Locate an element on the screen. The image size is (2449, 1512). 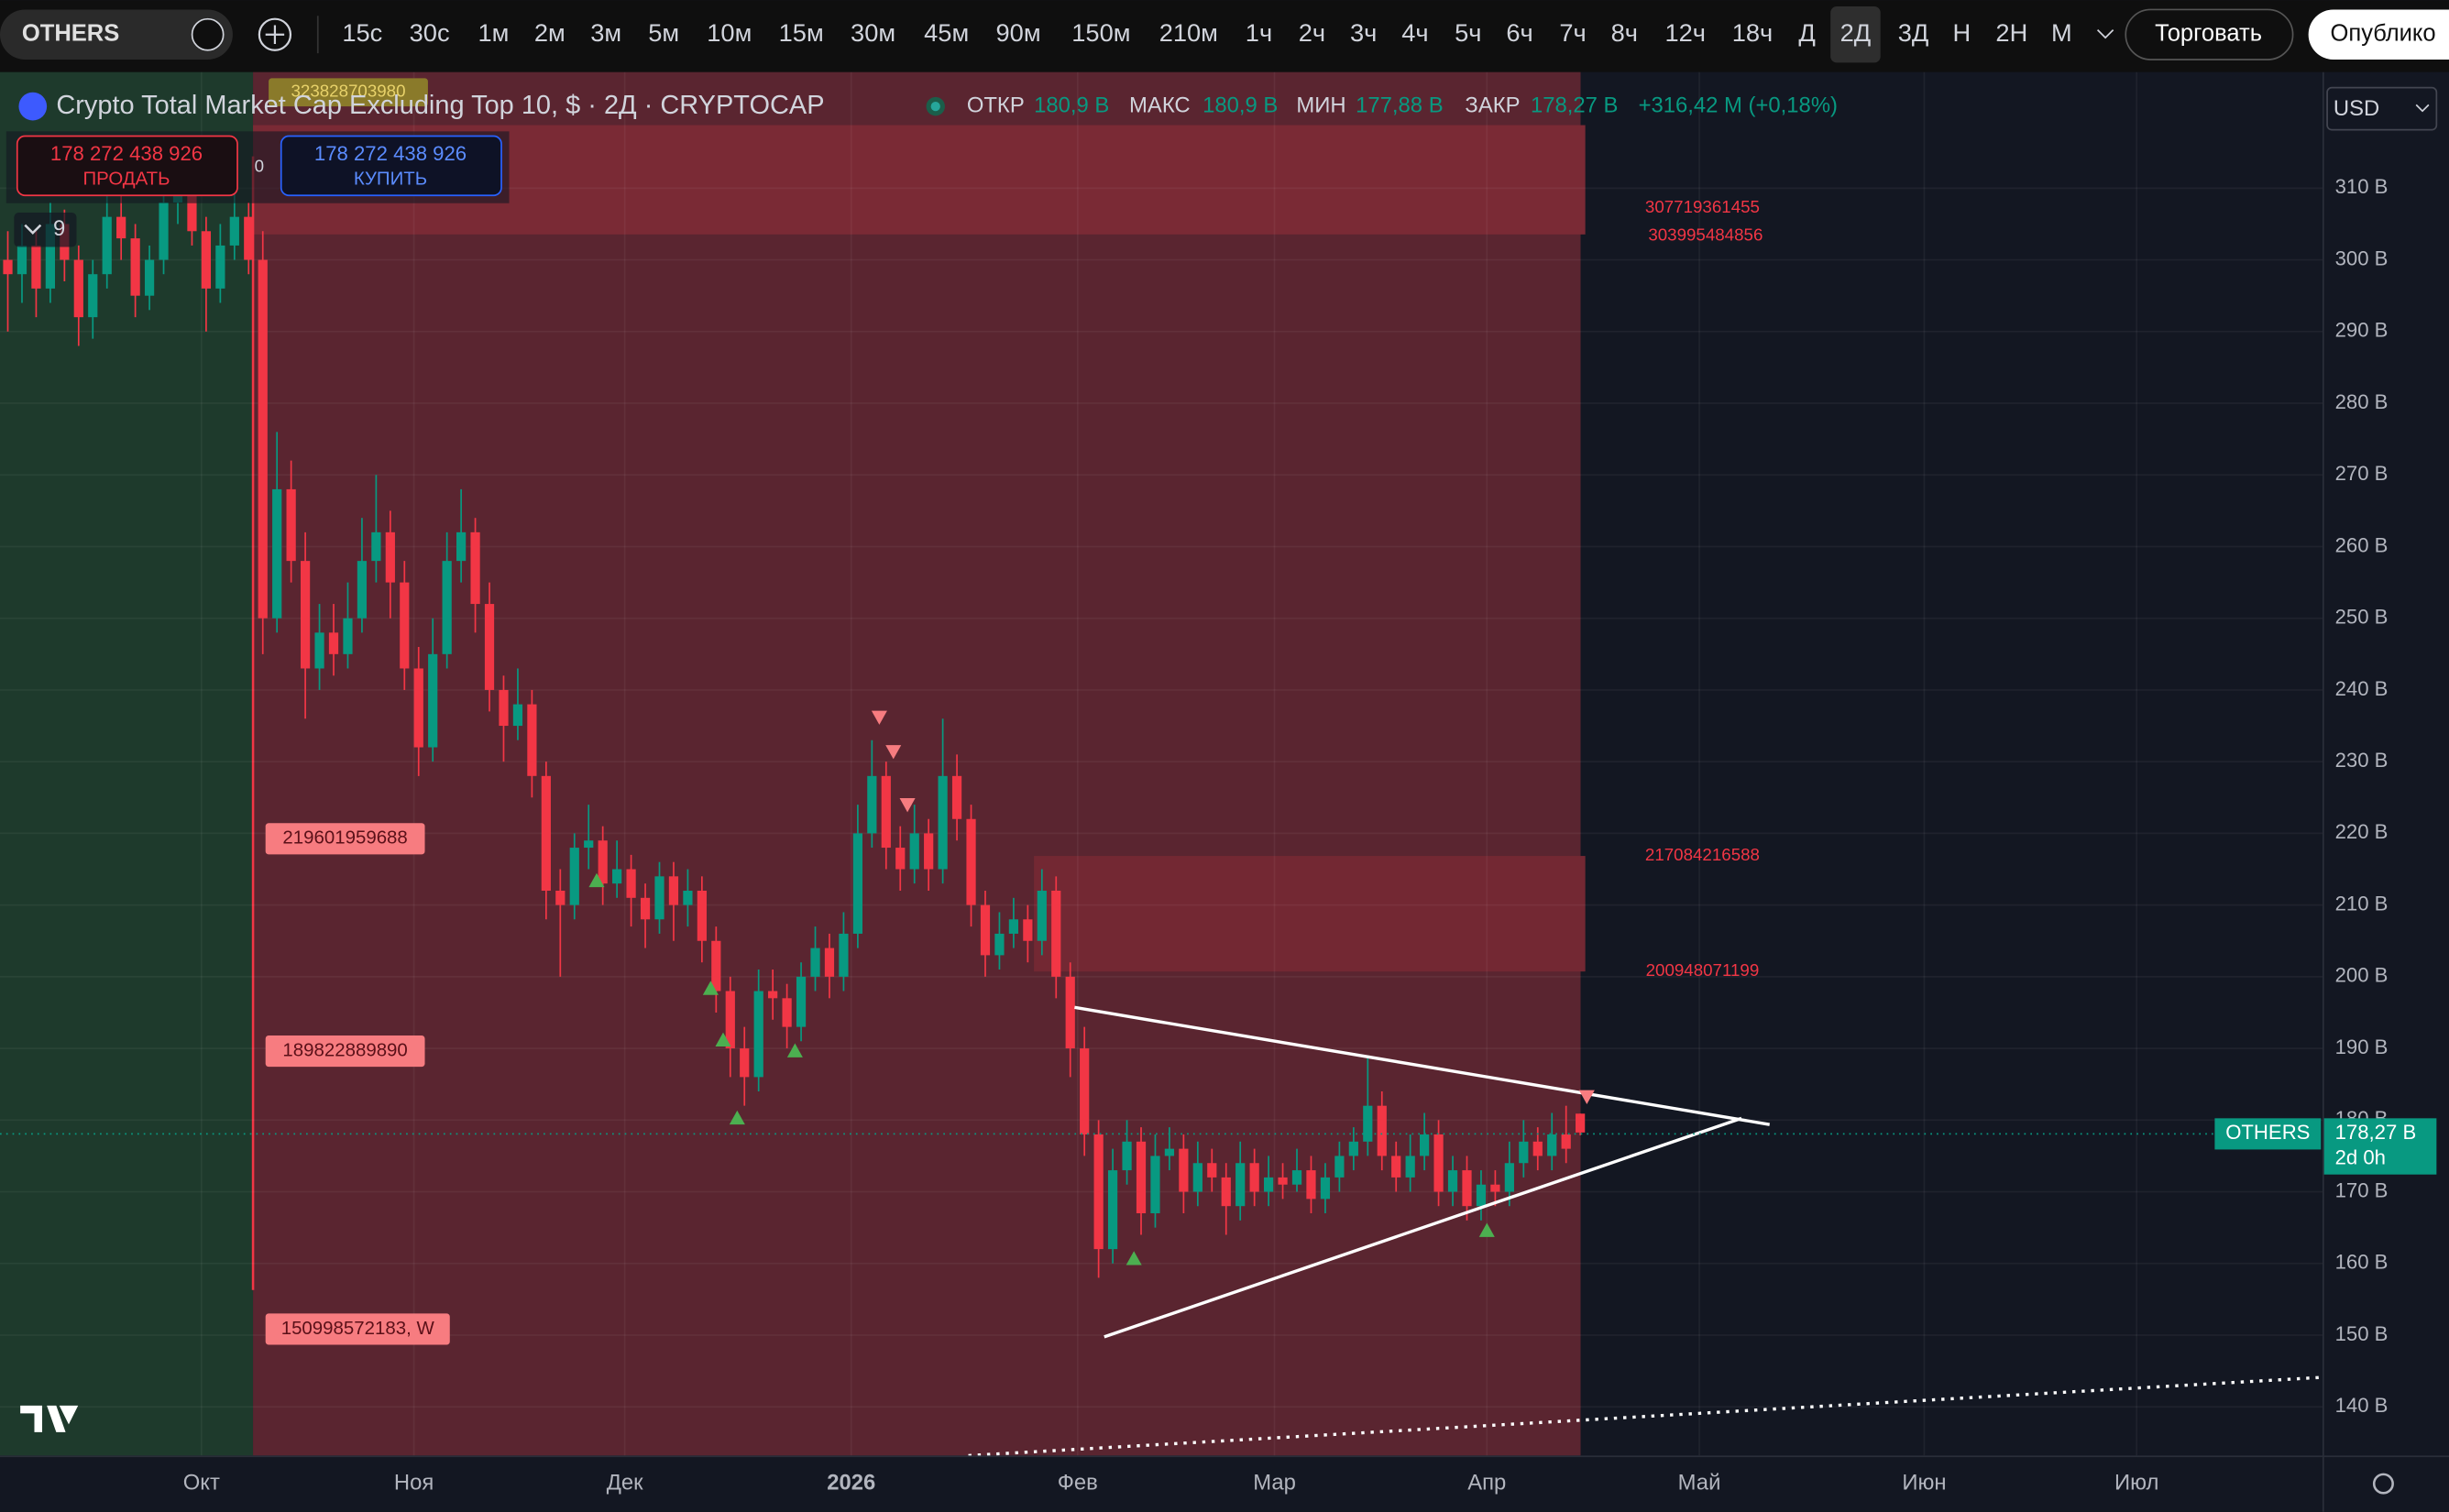
x-tick-label: Ноя is located at coordinates (414, 1482).